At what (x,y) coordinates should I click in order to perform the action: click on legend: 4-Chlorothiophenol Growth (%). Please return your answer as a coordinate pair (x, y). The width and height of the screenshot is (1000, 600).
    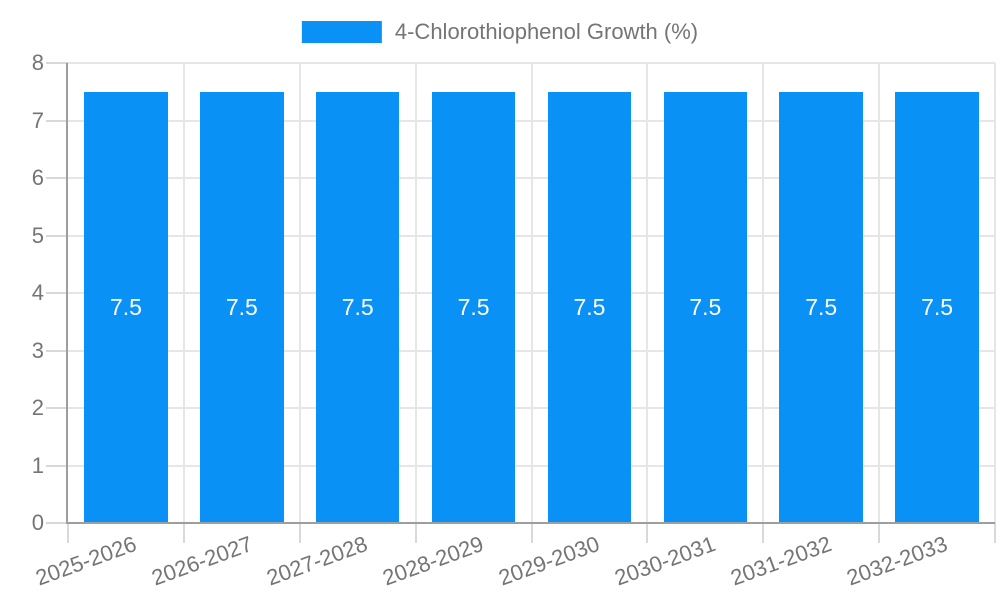
    Looking at the image, I should click on (500, 31).